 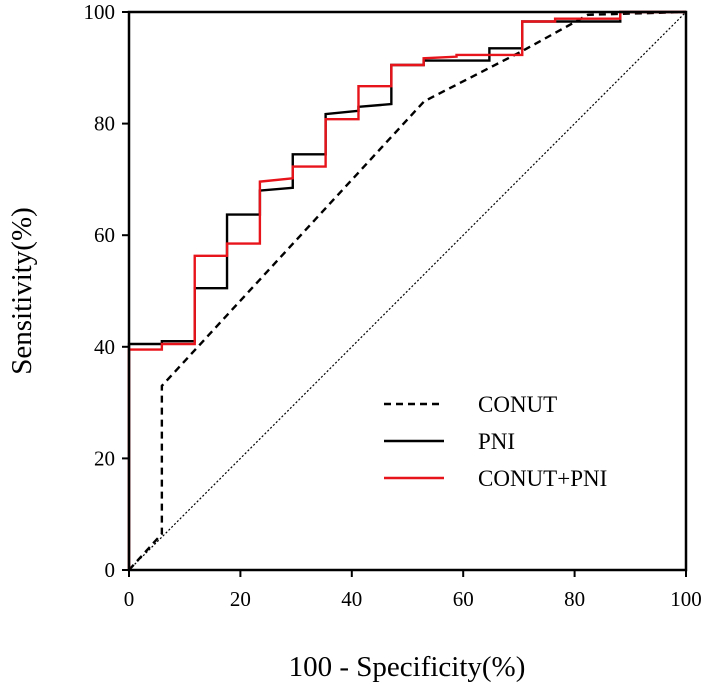 I want to click on y-tick-label: 40, so click(x=104, y=347).